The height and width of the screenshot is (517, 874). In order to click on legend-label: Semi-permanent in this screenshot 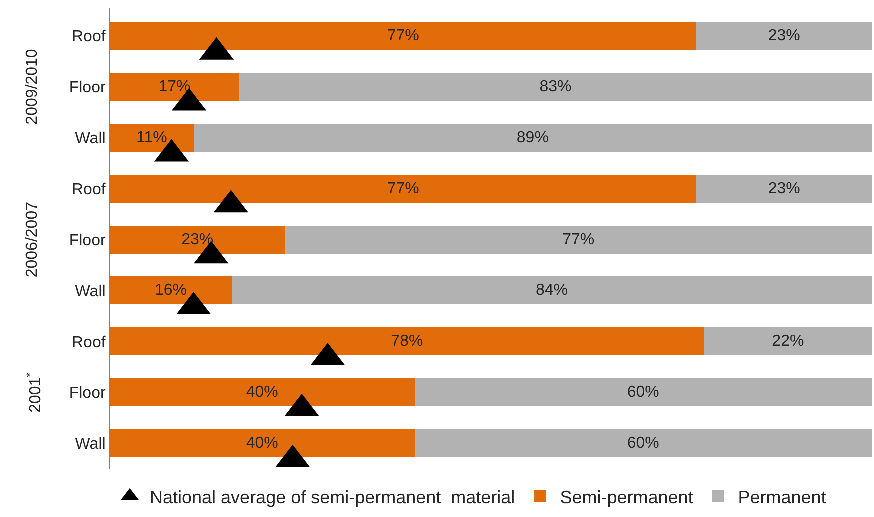, I will do `click(627, 497)`.